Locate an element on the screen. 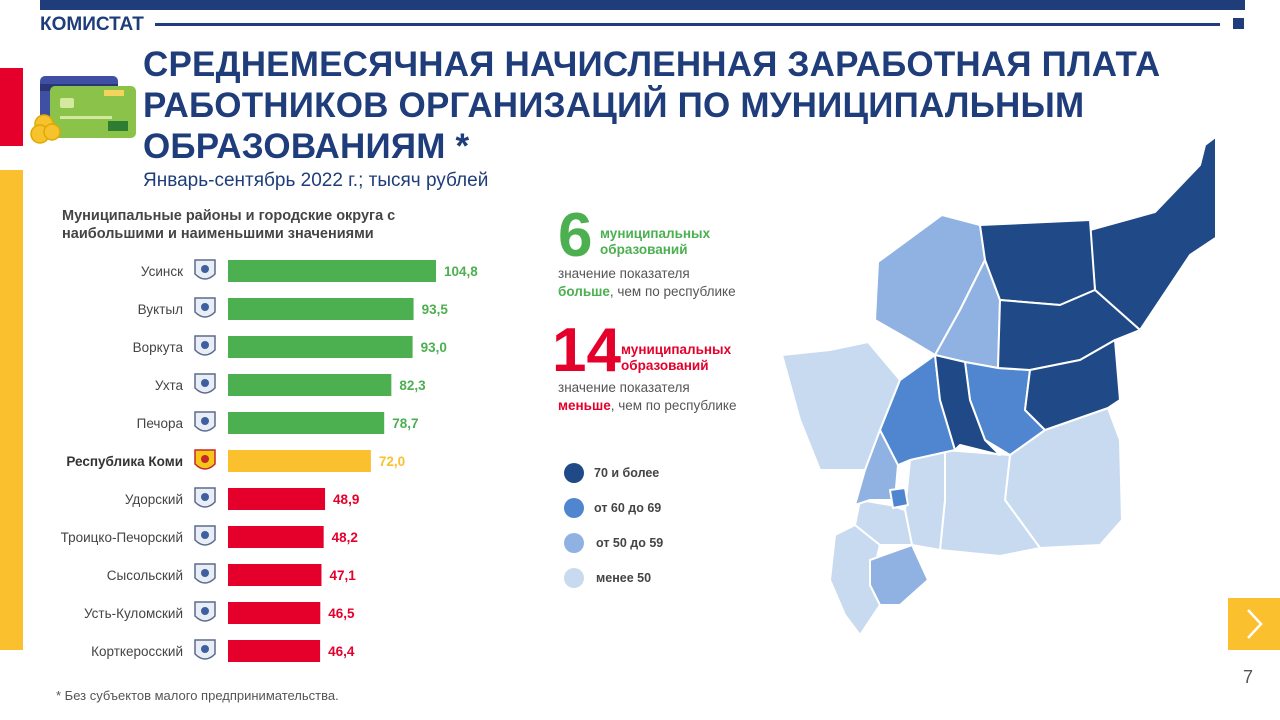 The height and width of the screenshot is (720, 1280). category-label: Троицко-Печорский is located at coordinates (122, 537).